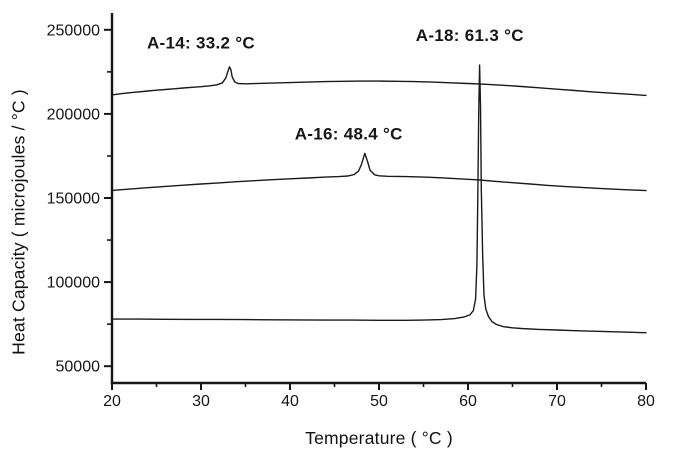  What do you see at coordinates (78, 367) in the screenshot?
I see `y-tick-label: 50000` at bounding box center [78, 367].